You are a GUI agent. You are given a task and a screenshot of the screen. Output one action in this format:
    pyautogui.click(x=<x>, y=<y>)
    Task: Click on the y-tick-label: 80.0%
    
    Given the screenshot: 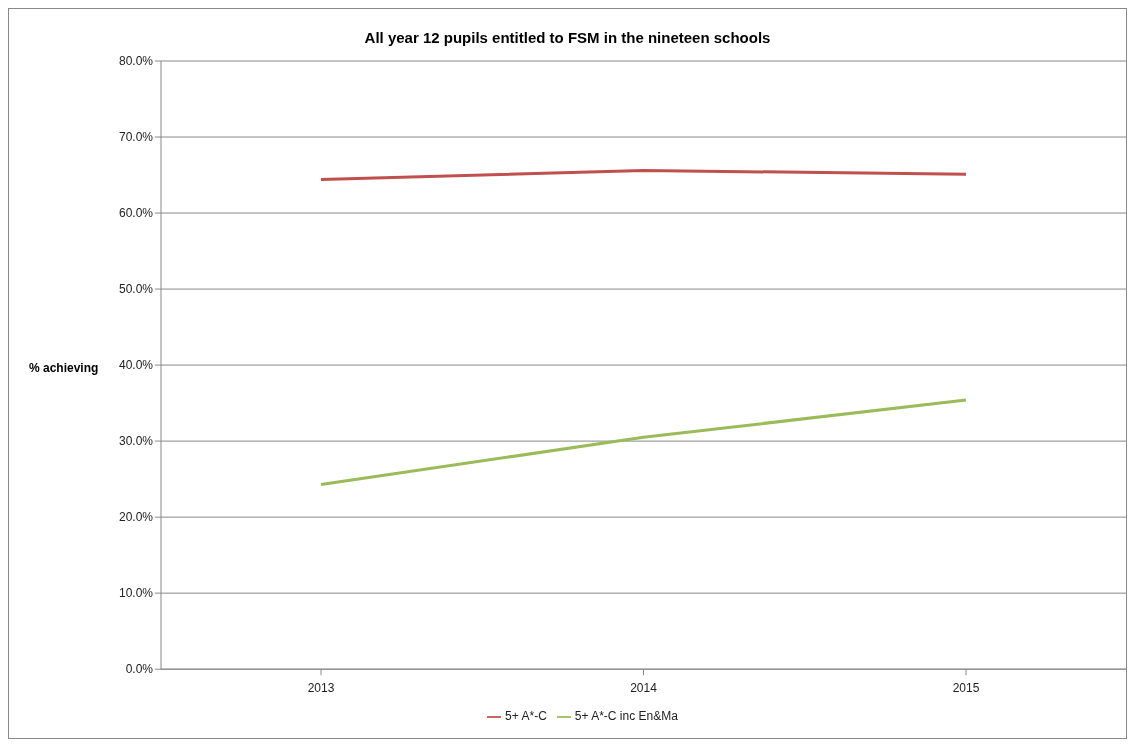 What is the action you would take?
    pyautogui.click(x=136, y=61)
    